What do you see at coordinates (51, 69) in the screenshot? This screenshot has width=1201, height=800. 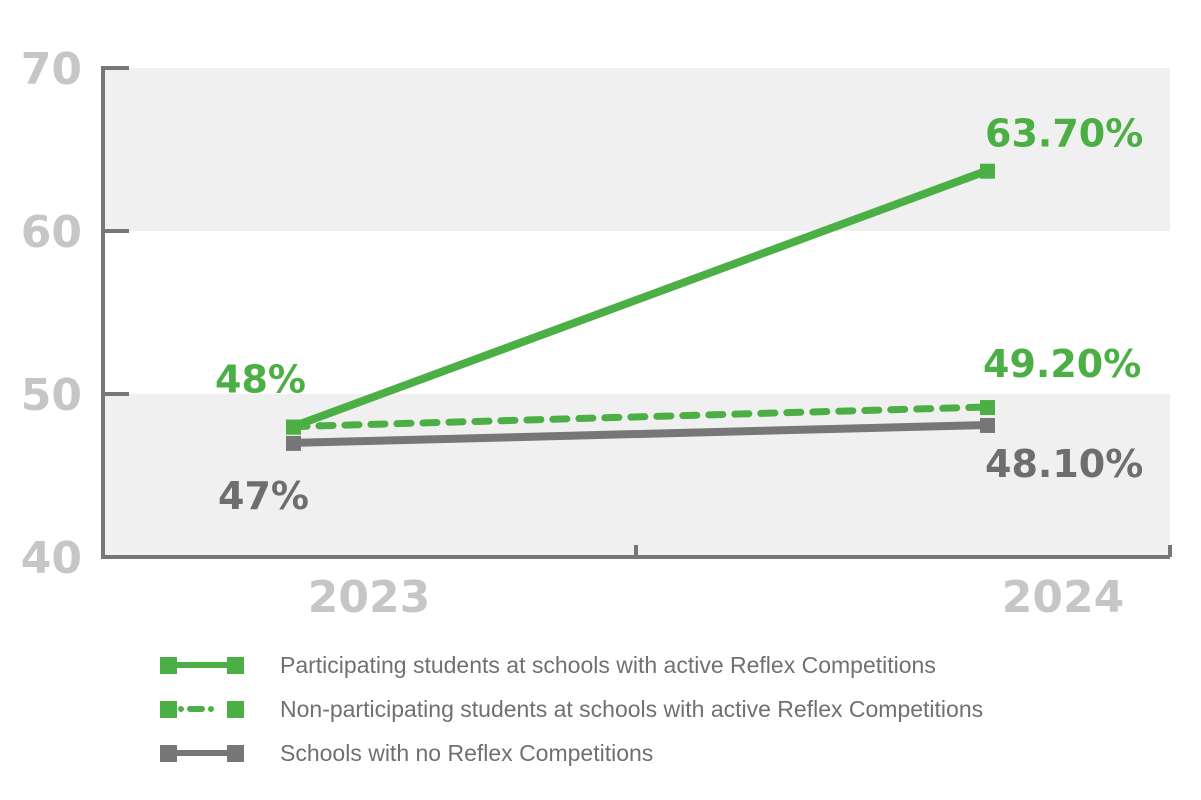 I see `y-tick-label: 70` at bounding box center [51, 69].